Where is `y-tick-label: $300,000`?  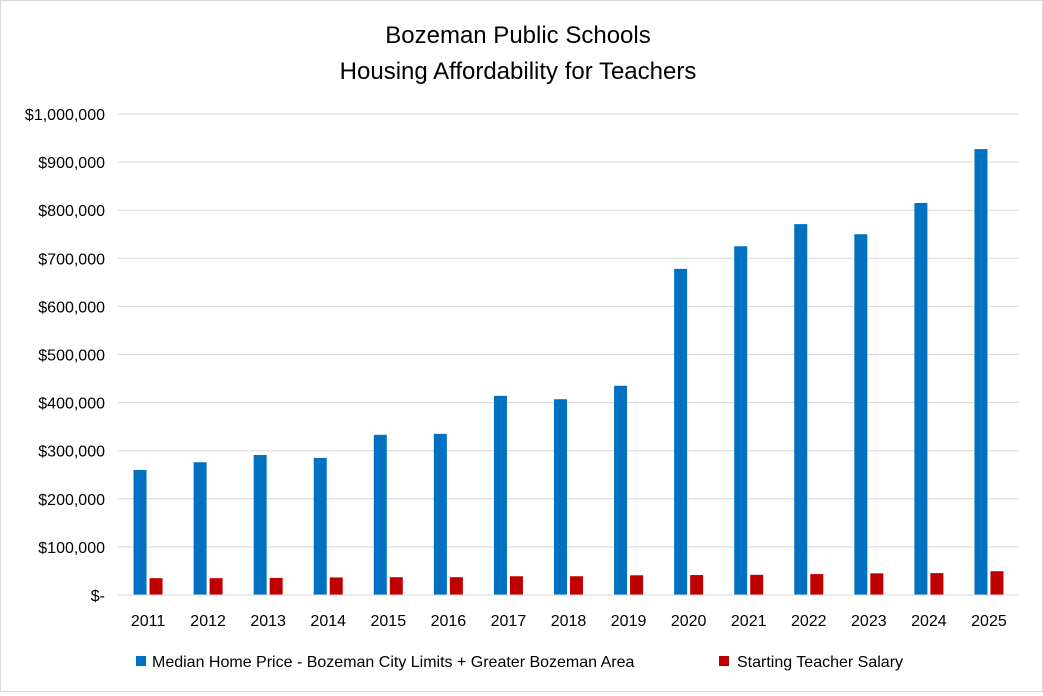
y-tick-label: $300,000 is located at coordinates (71, 452).